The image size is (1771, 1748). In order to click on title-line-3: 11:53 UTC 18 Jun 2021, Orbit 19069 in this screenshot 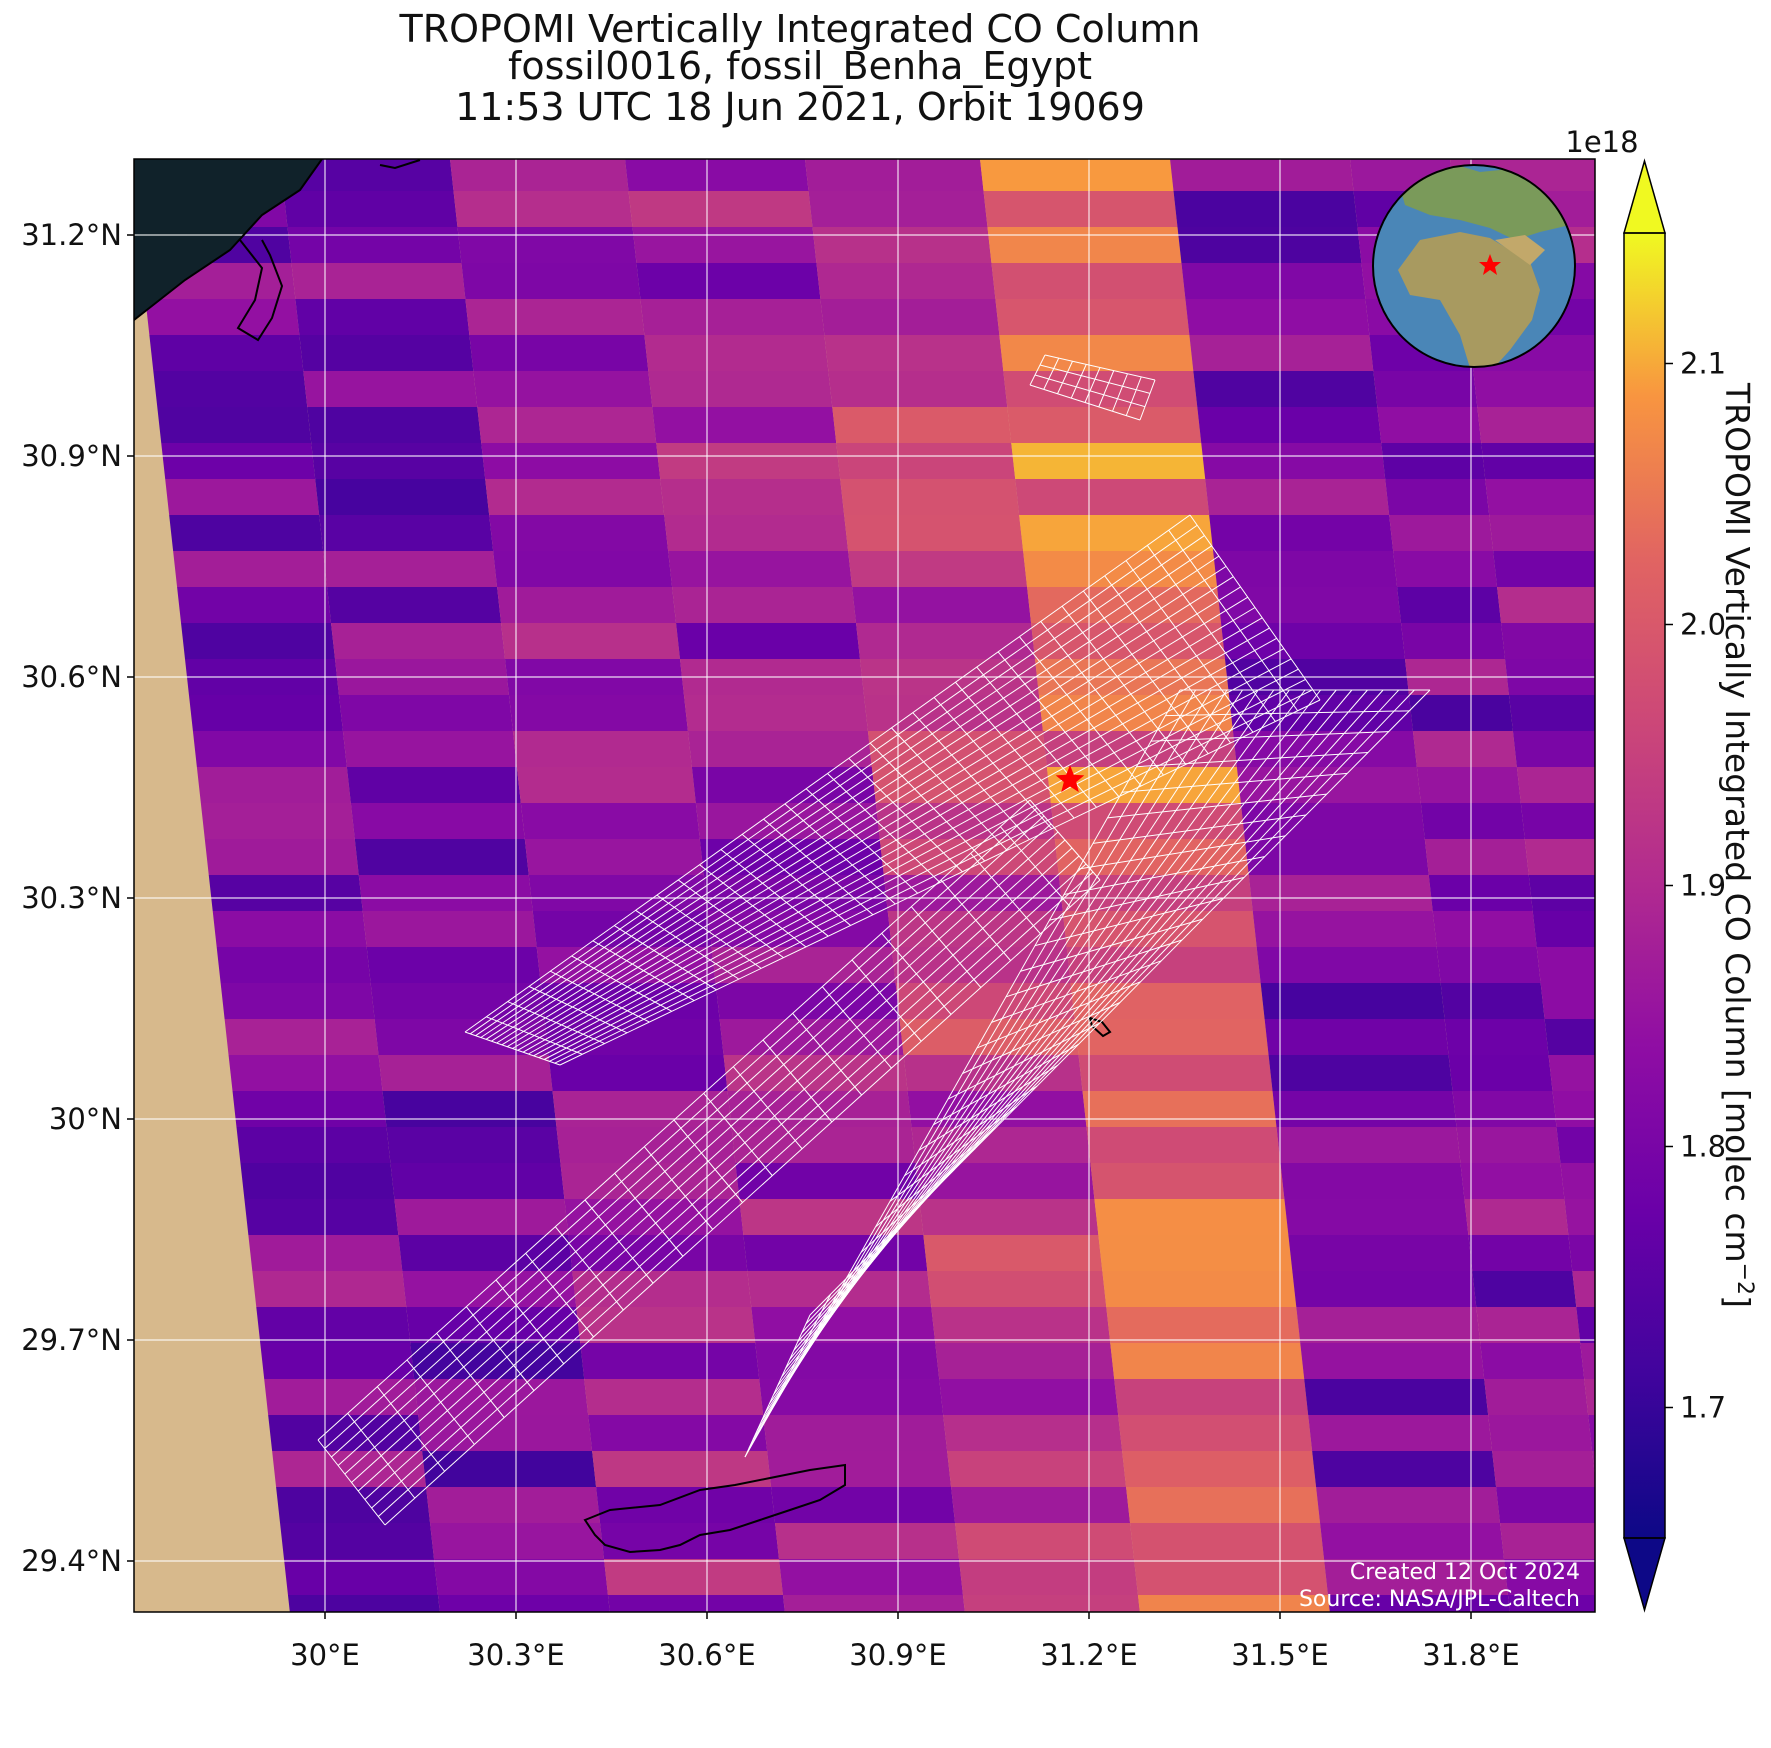, I will do `click(800, 107)`.